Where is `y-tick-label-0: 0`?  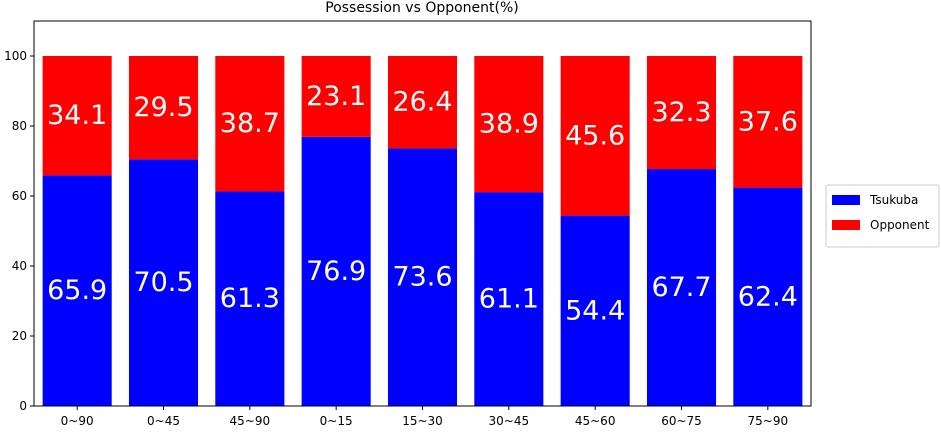
y-tick-label-0: 0 is located at coordinates (23, 406).